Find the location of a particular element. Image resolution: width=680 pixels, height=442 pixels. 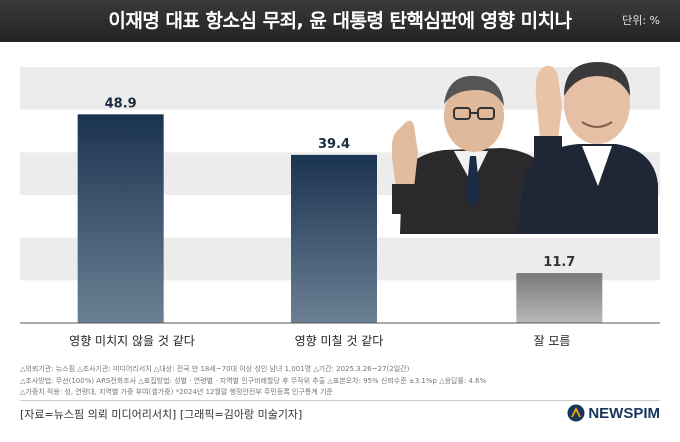

newspim-logo: NEWSPIM is located at coordinates (613, 413).